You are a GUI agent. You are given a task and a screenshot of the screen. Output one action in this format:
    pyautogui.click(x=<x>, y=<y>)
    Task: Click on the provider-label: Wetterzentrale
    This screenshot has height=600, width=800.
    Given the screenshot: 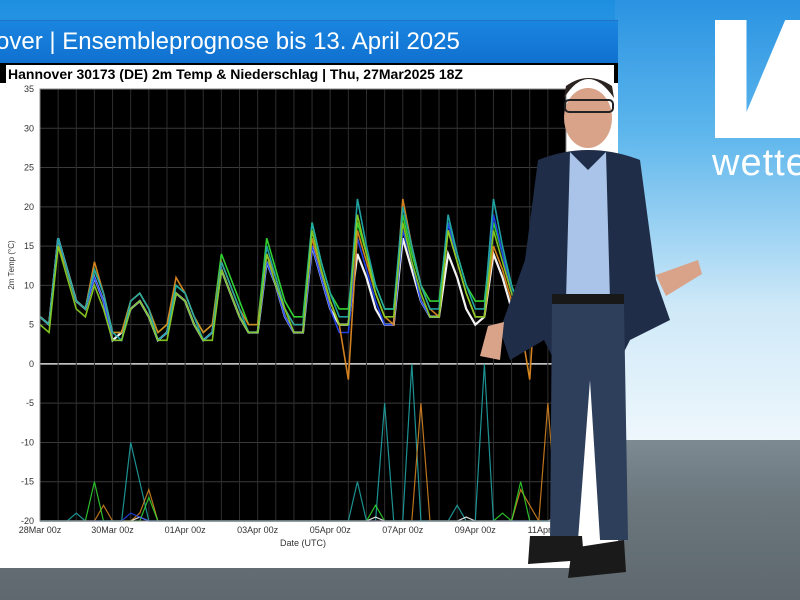 What is the action you would take?
    pyautogui.click(x=488, y=548)
    